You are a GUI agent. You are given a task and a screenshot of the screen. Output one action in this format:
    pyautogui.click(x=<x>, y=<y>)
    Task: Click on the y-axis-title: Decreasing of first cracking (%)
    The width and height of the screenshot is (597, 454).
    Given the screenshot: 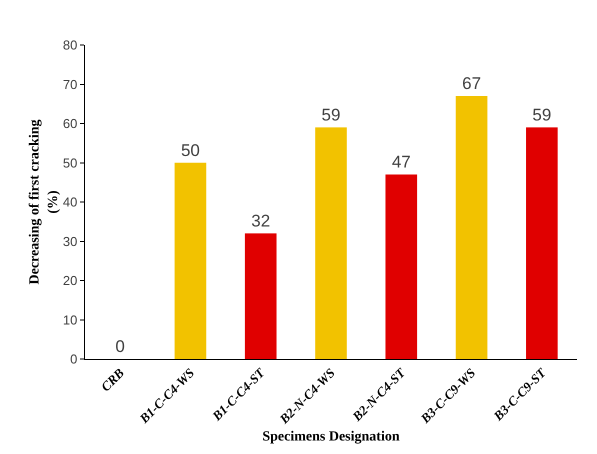 What is the action you would take?
    pyautogui.click(x=44, y=202)
    